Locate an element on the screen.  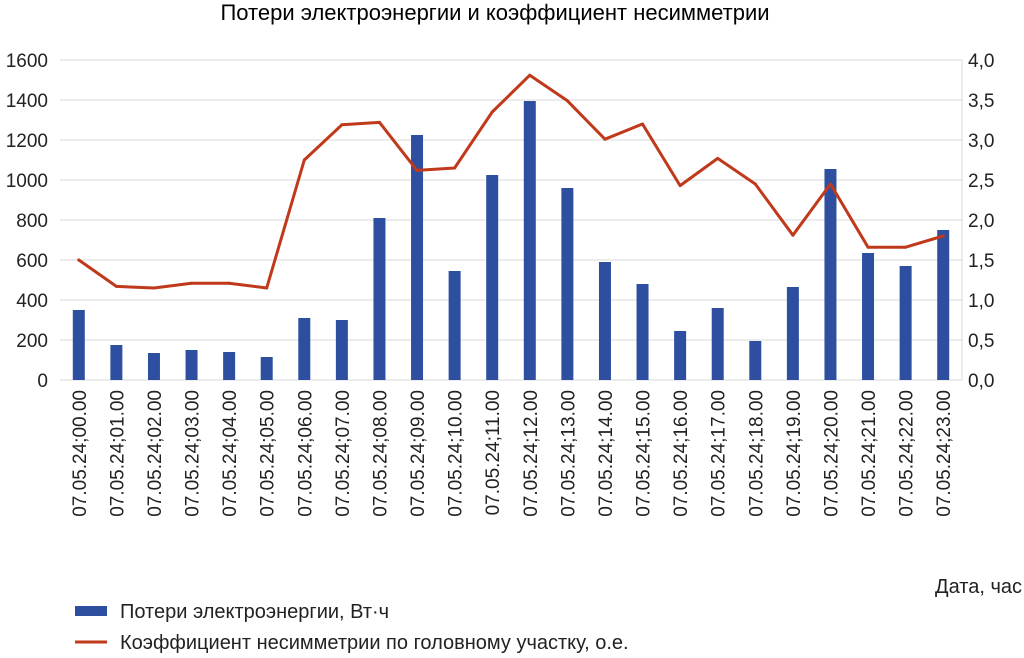
y-tick-label-right: 0,0 is located at coordinates (981, 381).